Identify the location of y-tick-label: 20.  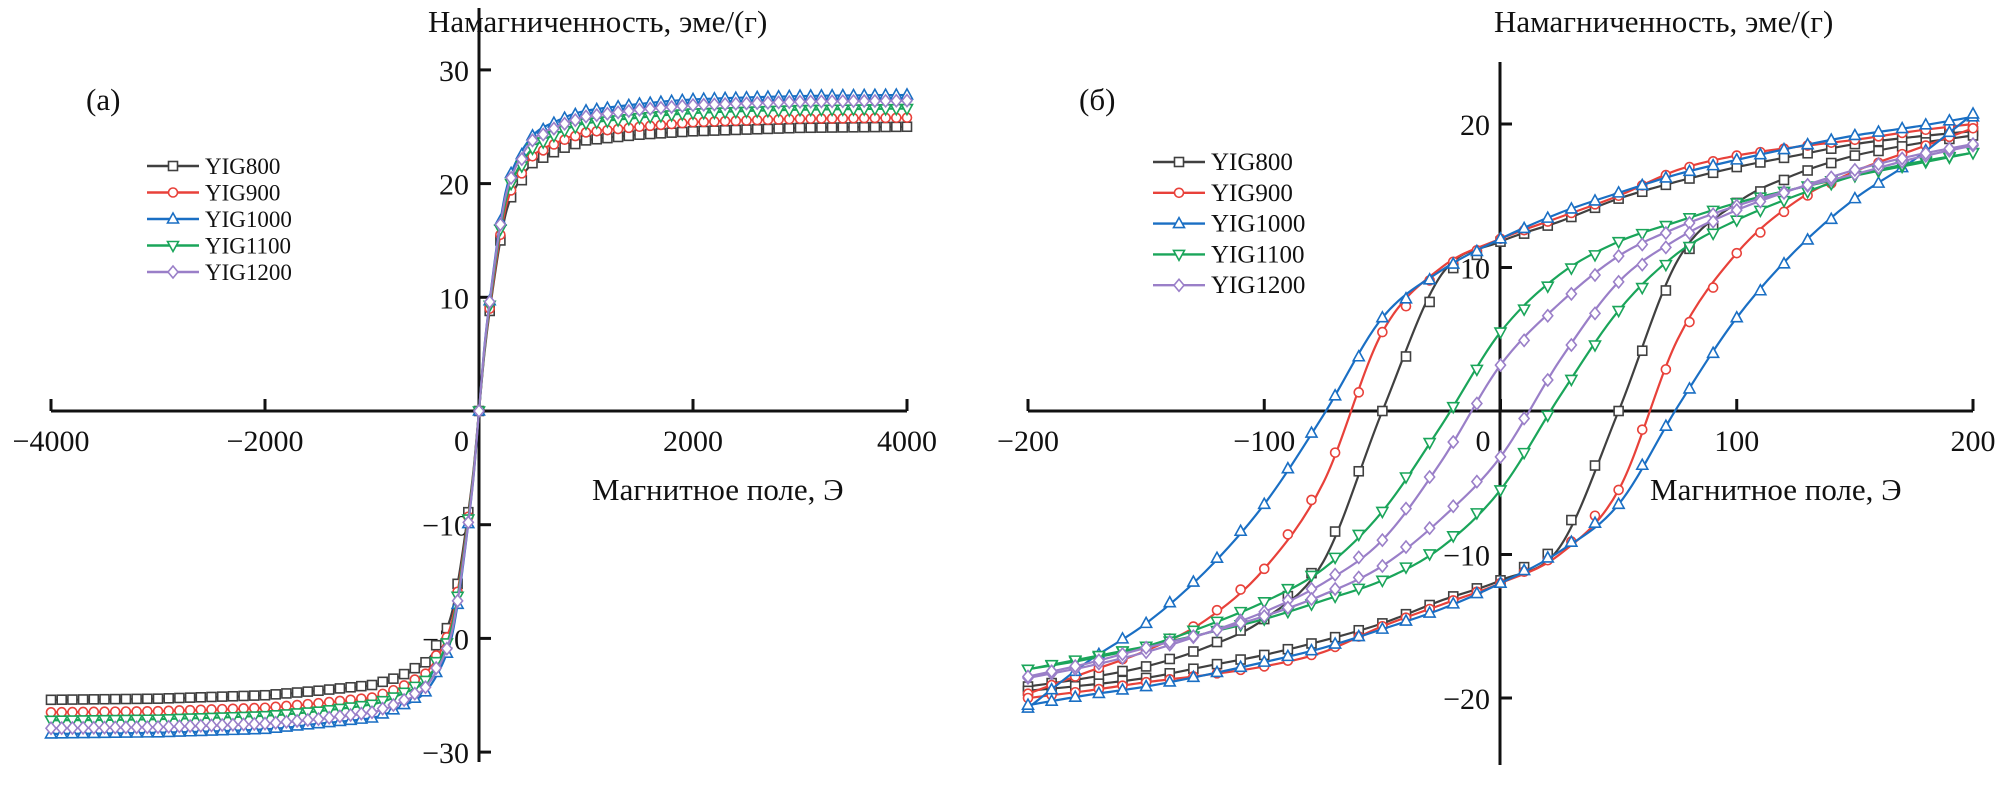
(1475, 125).